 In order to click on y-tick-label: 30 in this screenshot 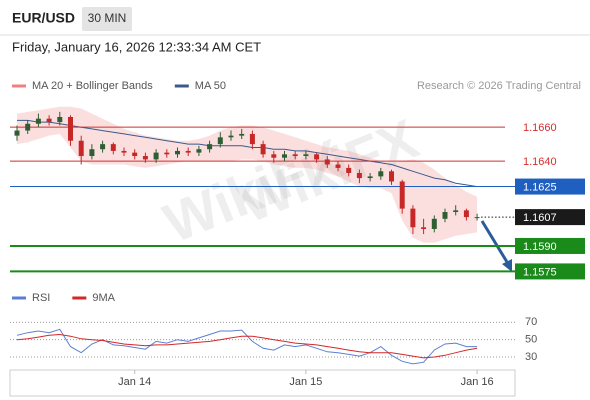, I will do `click(531, 357)`.